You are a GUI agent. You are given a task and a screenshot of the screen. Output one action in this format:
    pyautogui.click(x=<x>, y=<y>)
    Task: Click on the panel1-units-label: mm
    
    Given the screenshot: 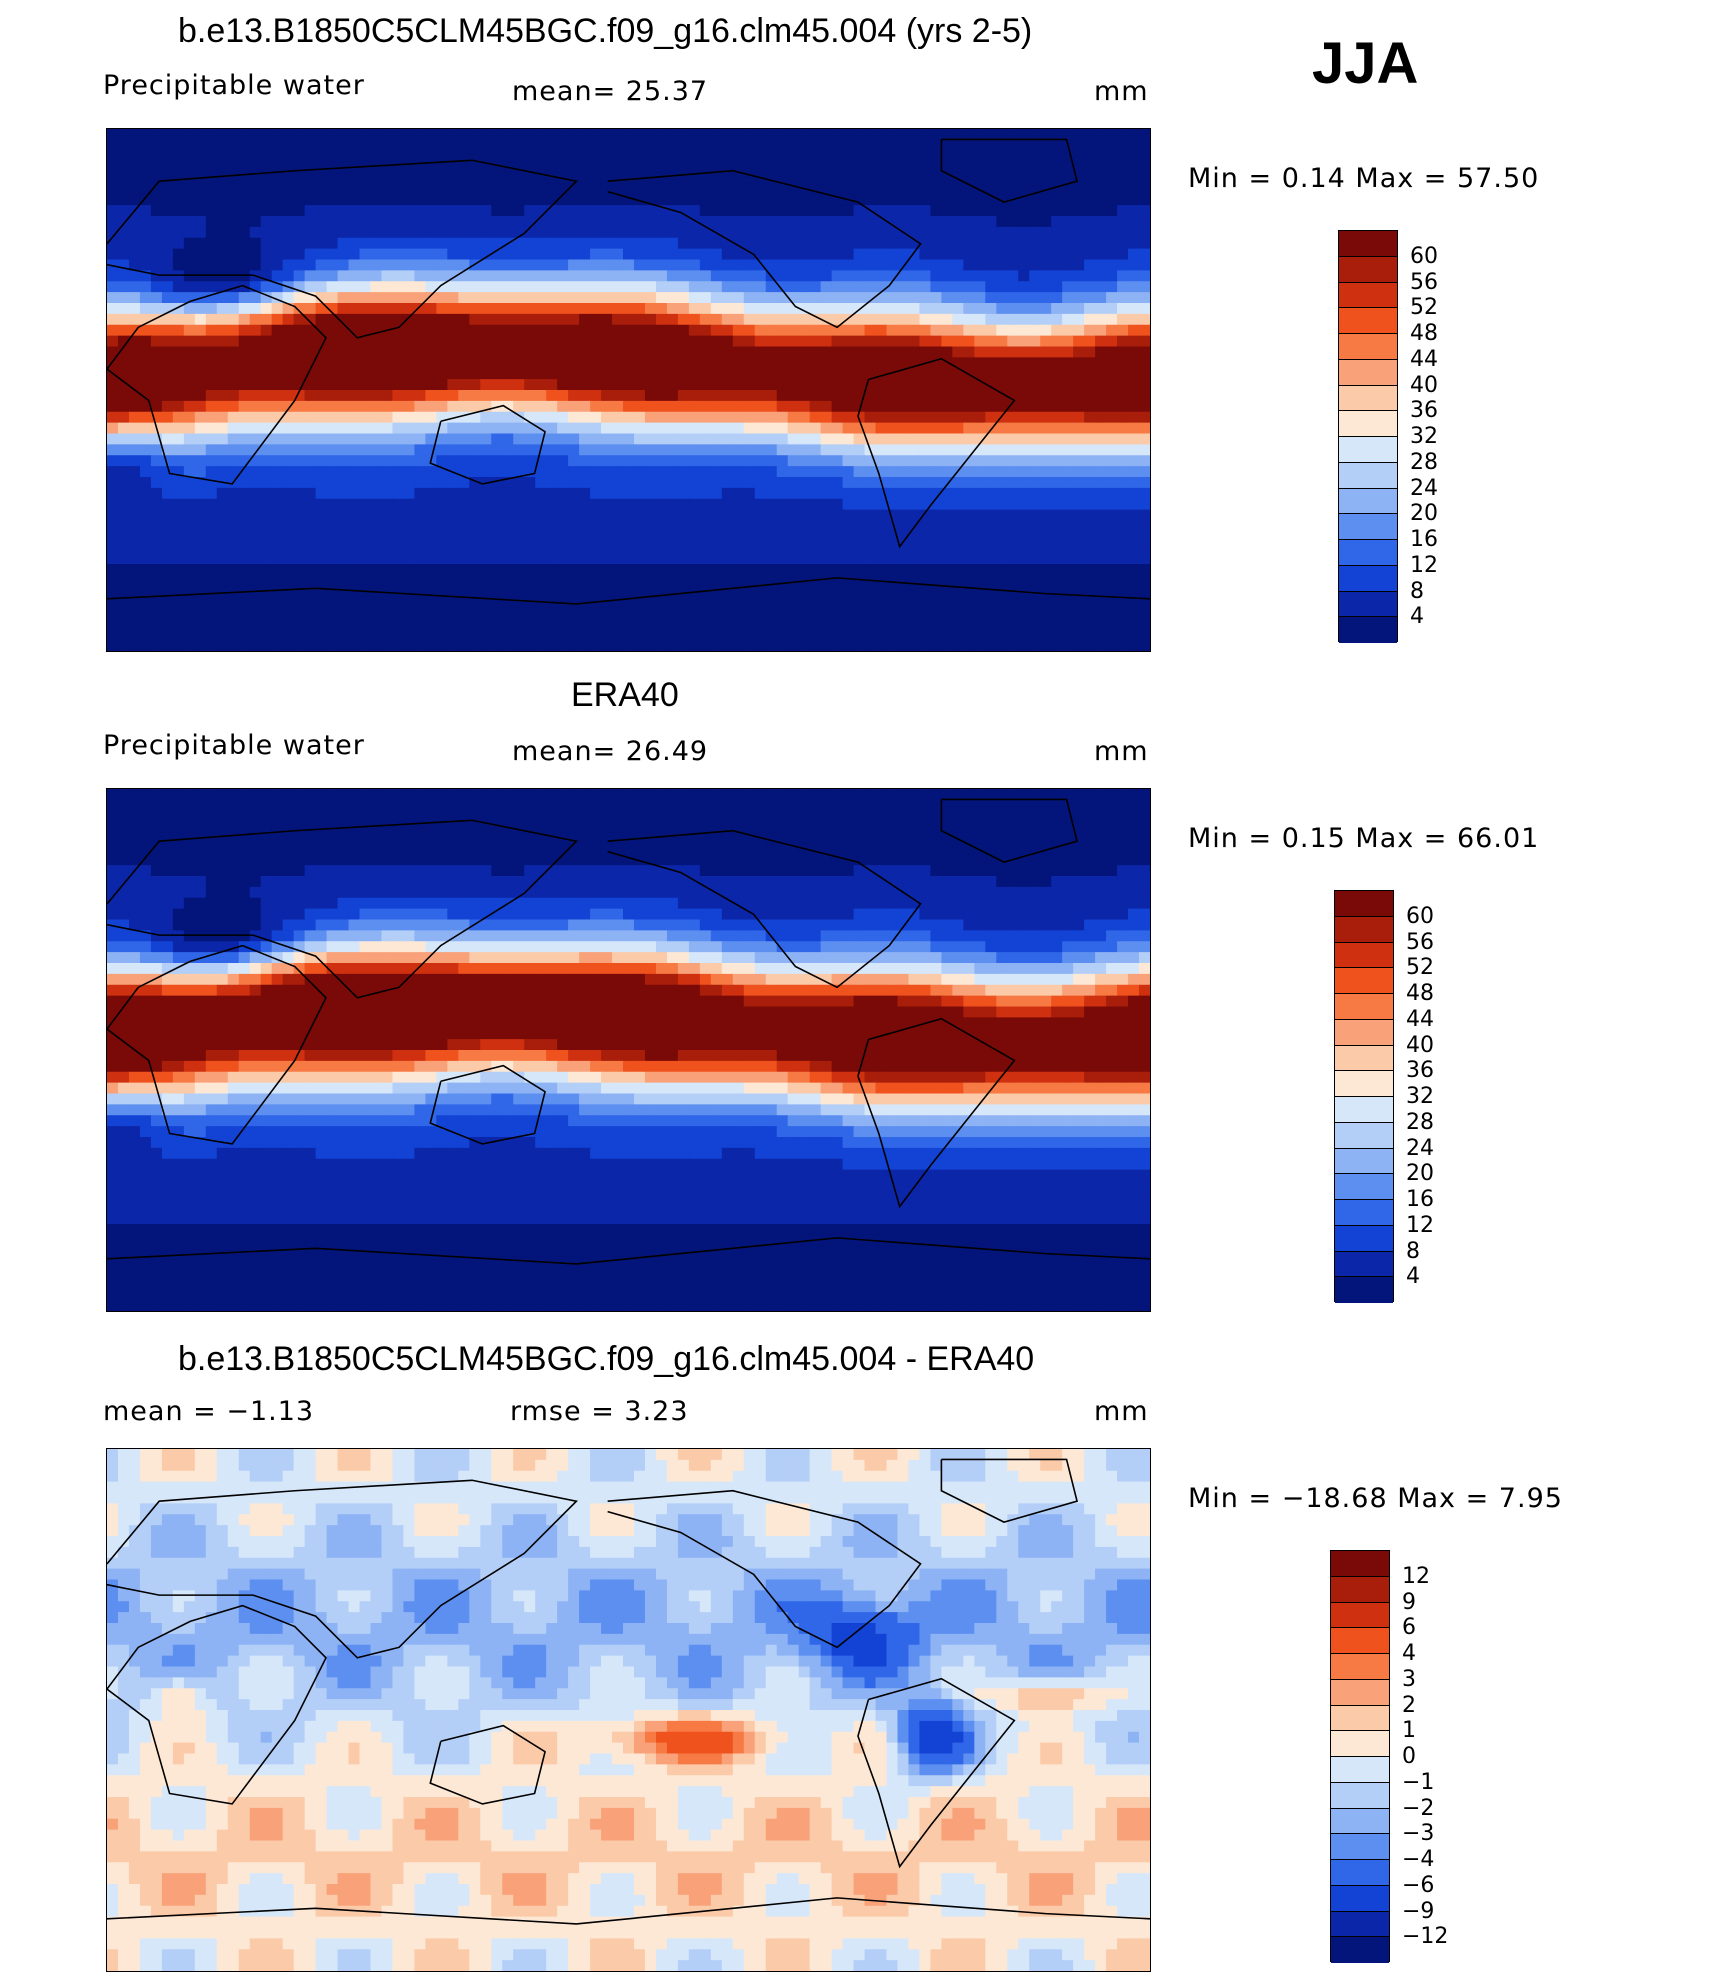 What is the action you would take?
    pyautogui.click(x=1121, y=91)
    